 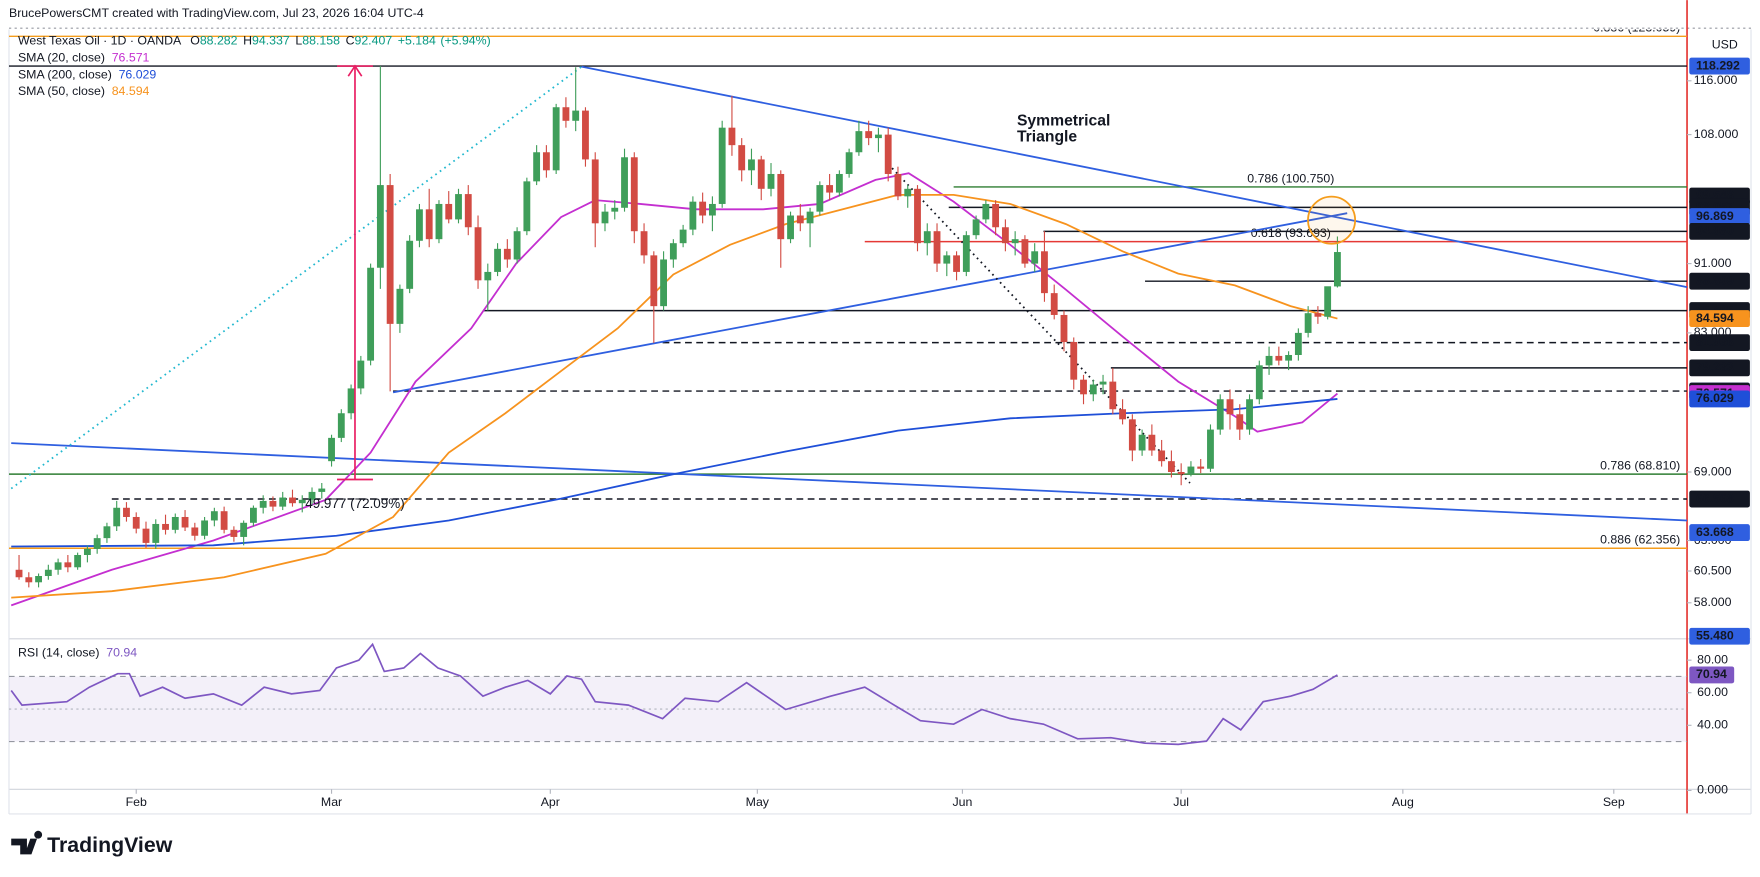 I want to click on x-tick-label: Mar, so click(x=331, y=802).